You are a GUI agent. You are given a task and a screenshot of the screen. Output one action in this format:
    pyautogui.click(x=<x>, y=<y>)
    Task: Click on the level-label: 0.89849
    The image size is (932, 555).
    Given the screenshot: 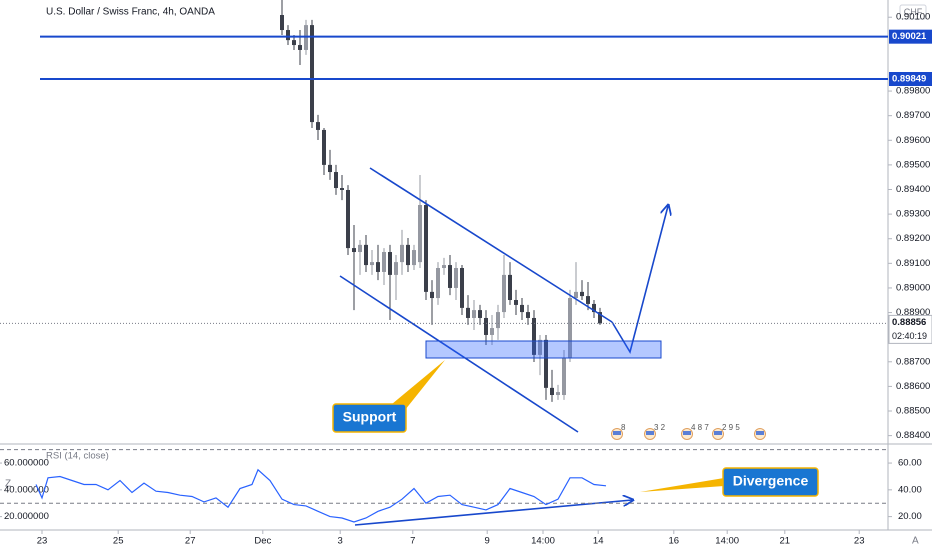 What is the action you would take?
    pyautogui.click(x=909, y=79)
    